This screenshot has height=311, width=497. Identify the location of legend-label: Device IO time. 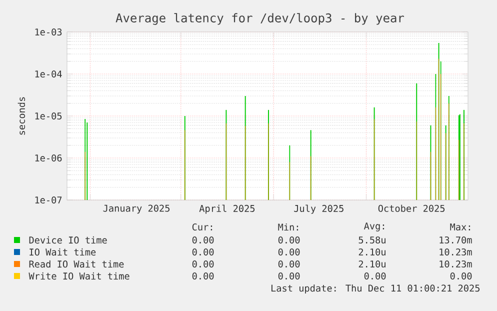
(68, 240).